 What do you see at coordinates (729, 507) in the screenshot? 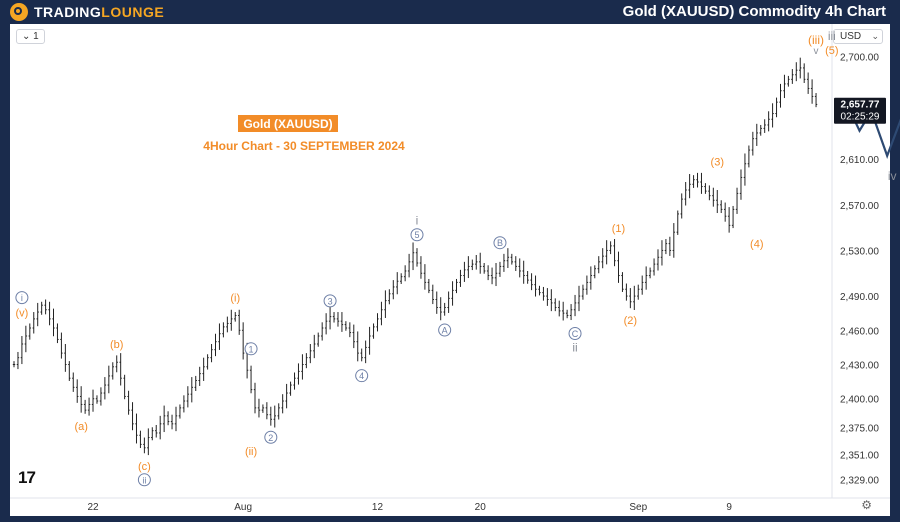
I see `x-tick-label: 9` at bounding box center [729, 507].